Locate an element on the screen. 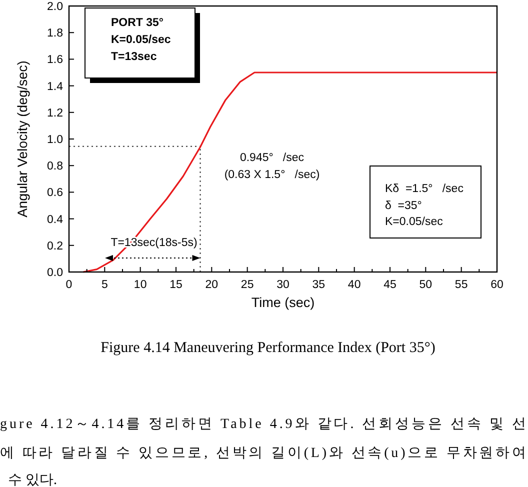 This screenshot has width=528, height=487. x-tick-label: 30 is located at coordinates (283, 285).